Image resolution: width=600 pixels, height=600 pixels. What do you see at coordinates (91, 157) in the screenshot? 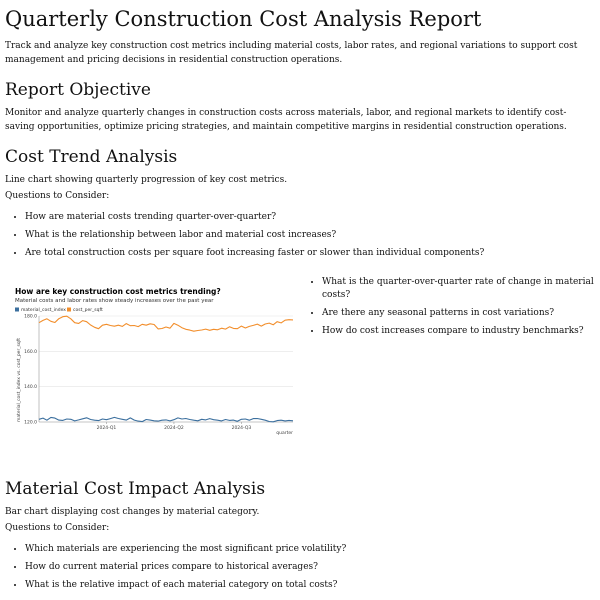
I see `trend-heading: Cost Trend Analysis` at bounding box center [91, 157].